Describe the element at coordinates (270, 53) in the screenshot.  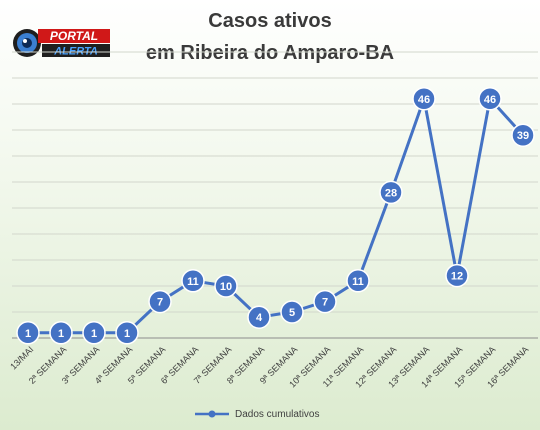
I see `chart-title-line-2: em Ribeira do Amparo-BA` at that location.